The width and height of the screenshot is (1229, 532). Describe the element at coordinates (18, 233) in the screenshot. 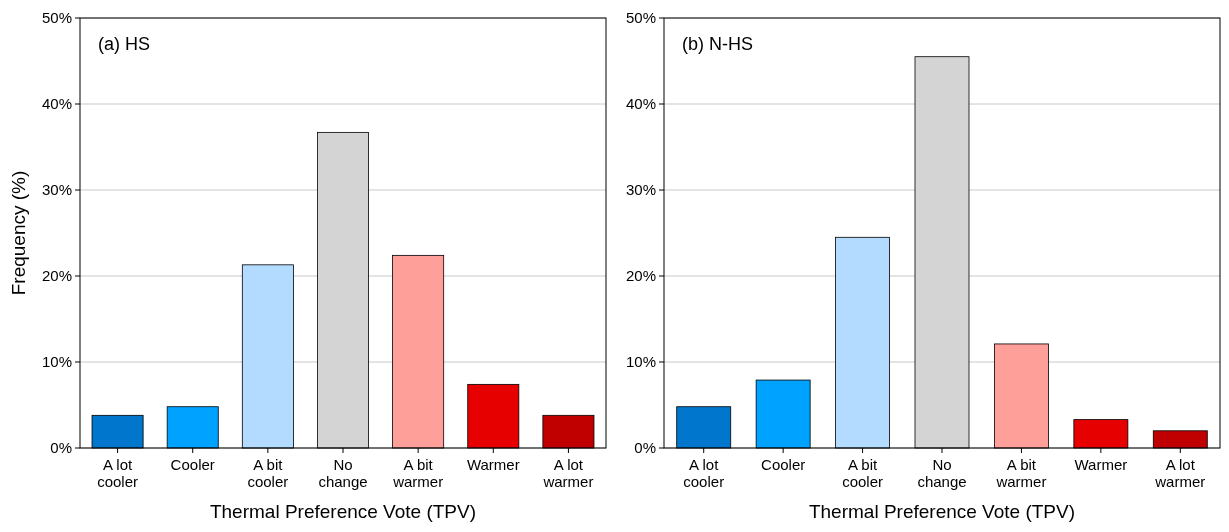

I see `y-axis-title: Frequency (%)` at that location.